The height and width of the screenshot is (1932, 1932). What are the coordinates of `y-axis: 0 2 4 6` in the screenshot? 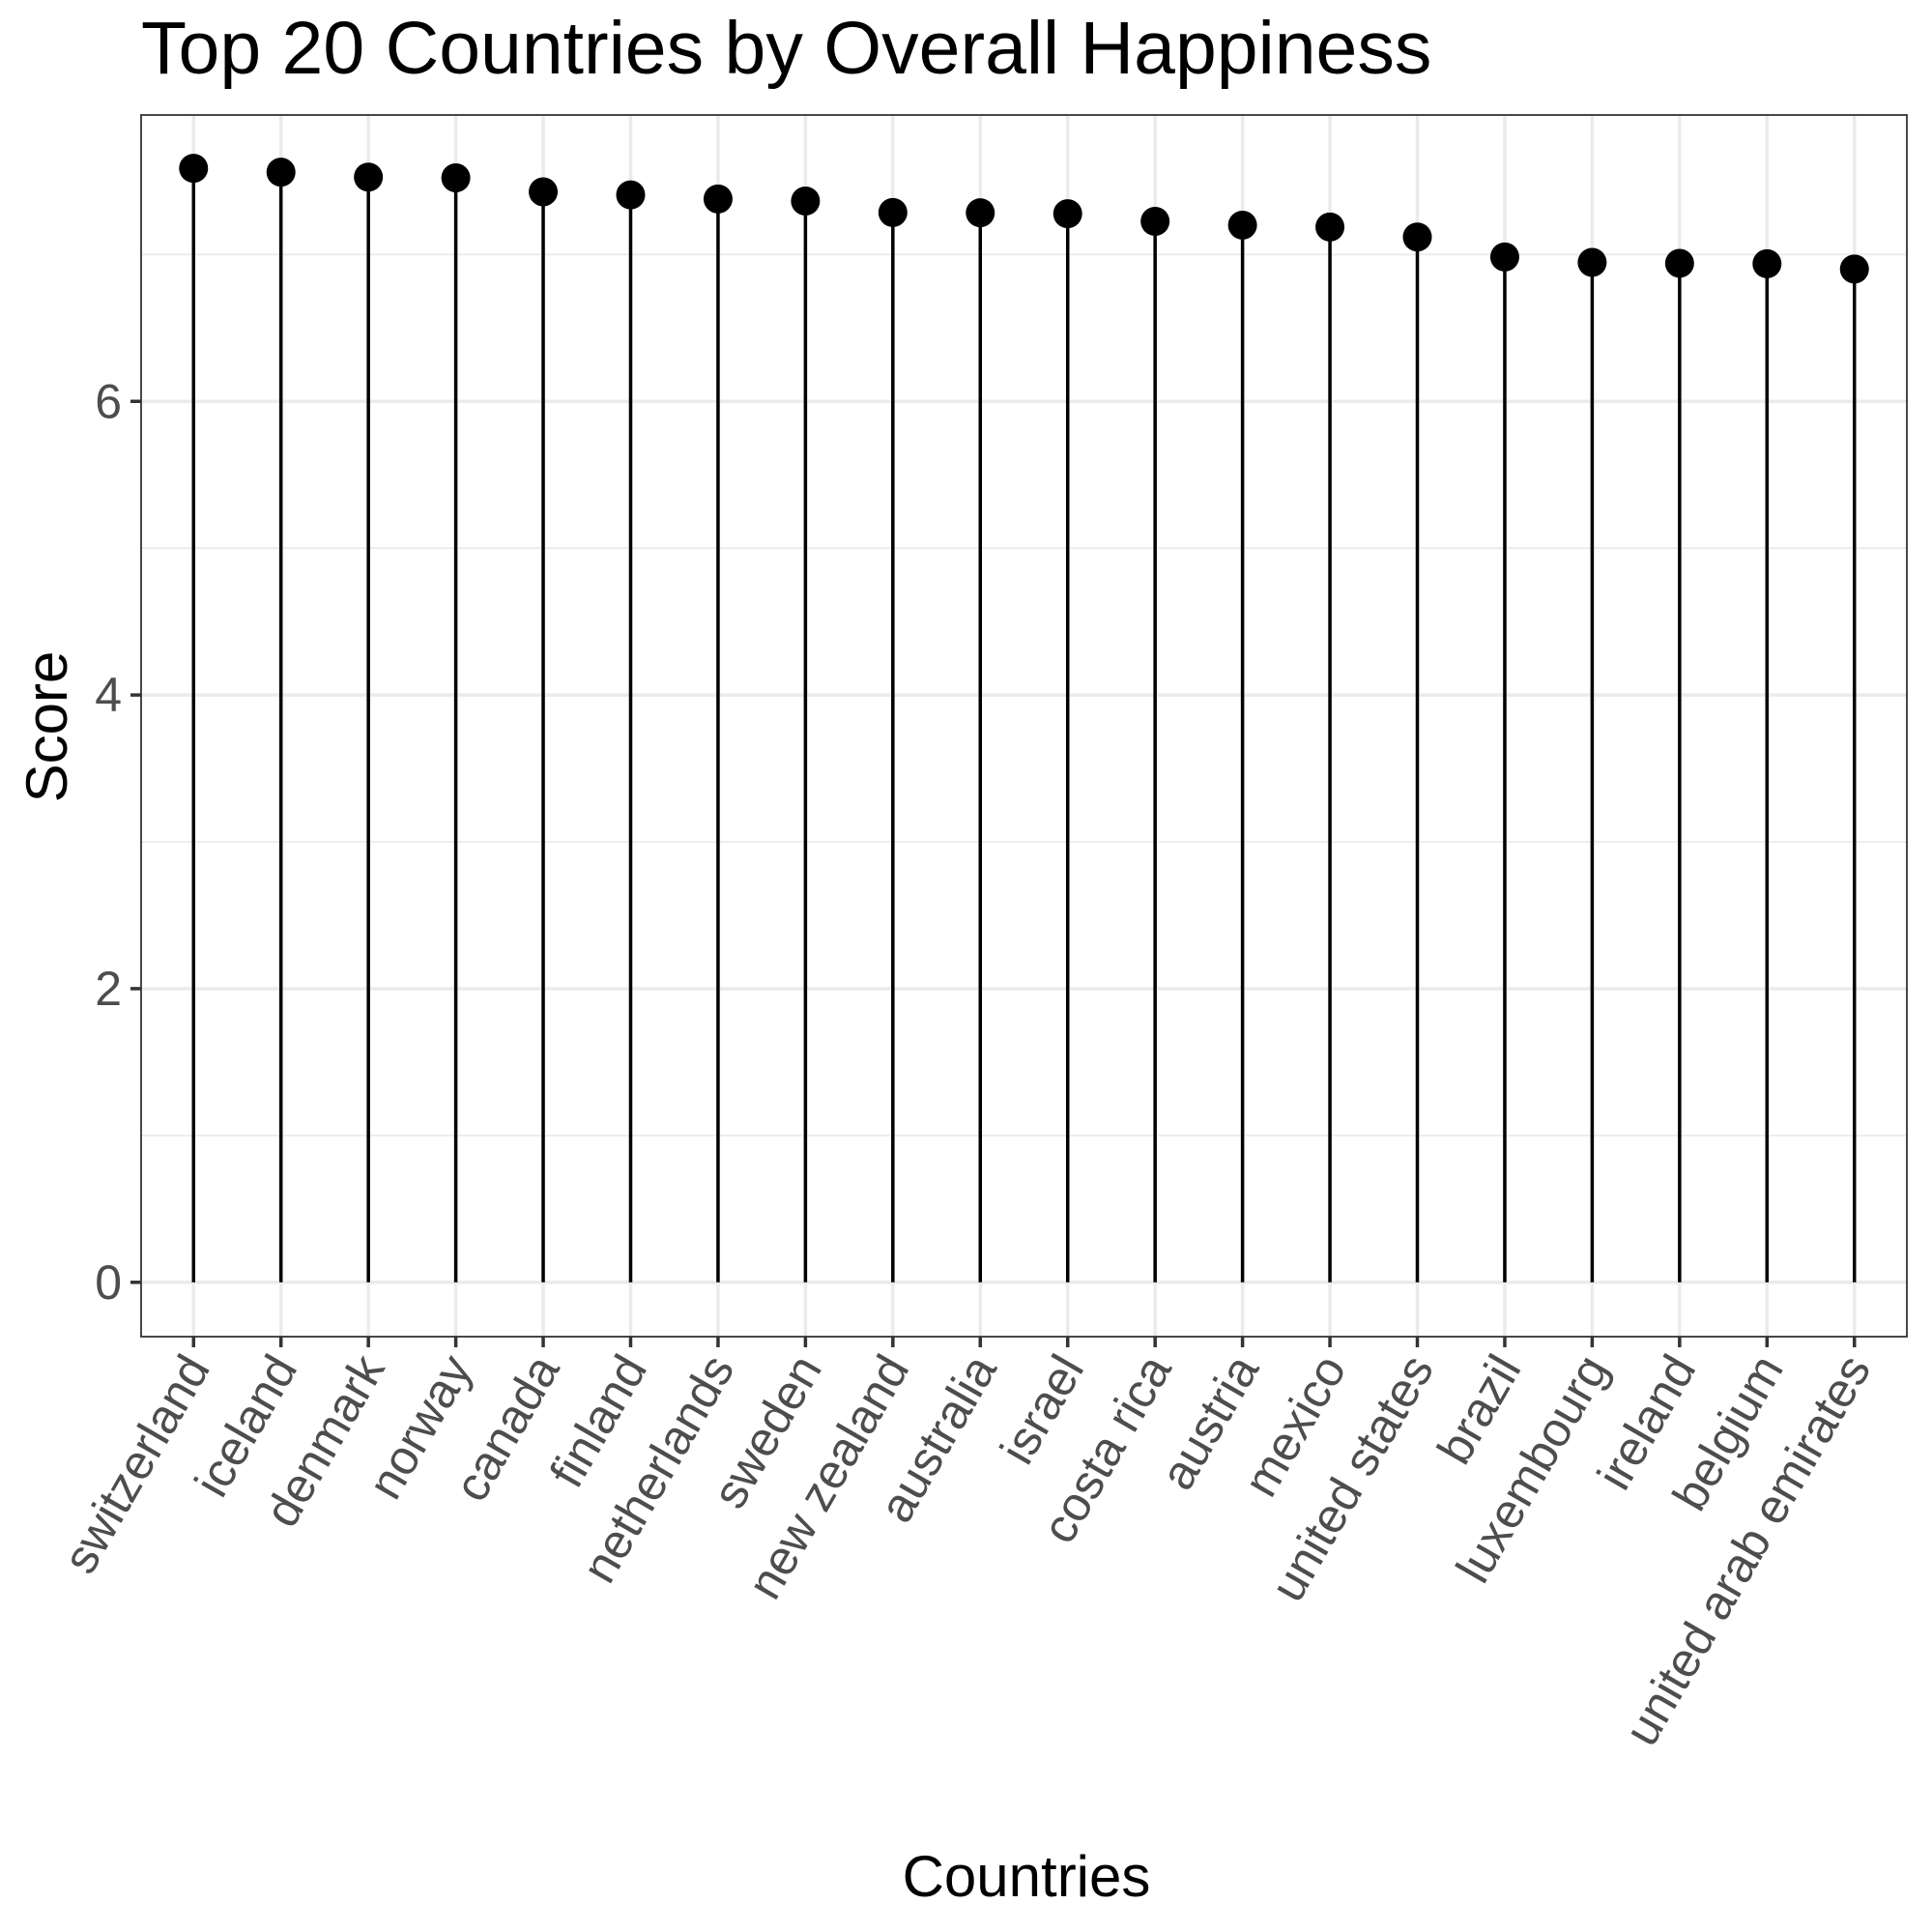 It's located at (118, 842).